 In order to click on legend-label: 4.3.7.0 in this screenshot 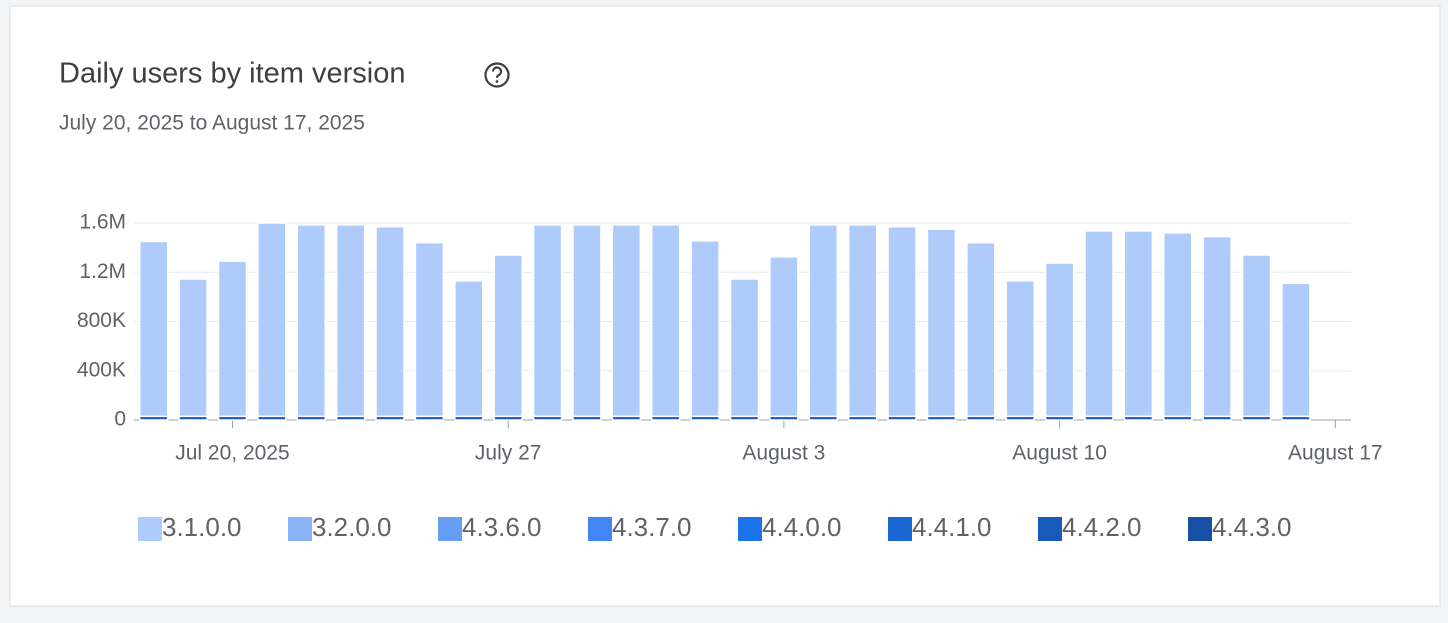, I will do `click(652, 527)`.